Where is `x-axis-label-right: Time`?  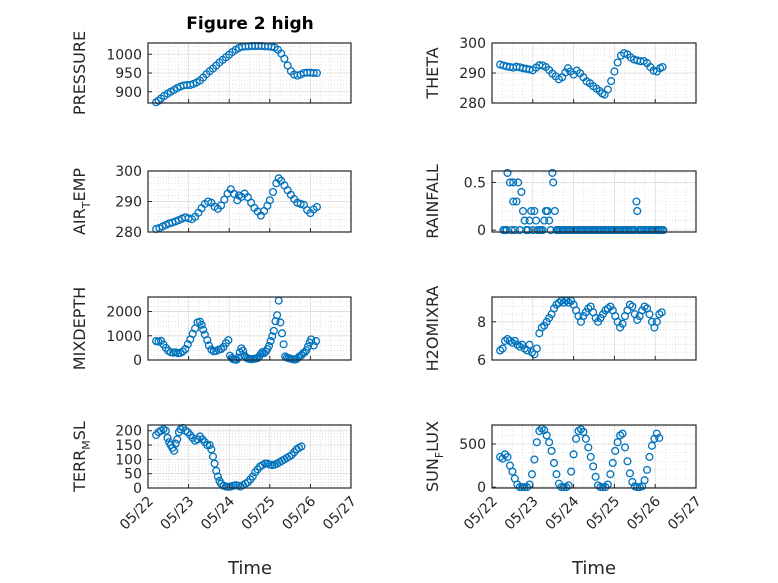 x-axis-label-right: Time is located at coordinates (593, 568).